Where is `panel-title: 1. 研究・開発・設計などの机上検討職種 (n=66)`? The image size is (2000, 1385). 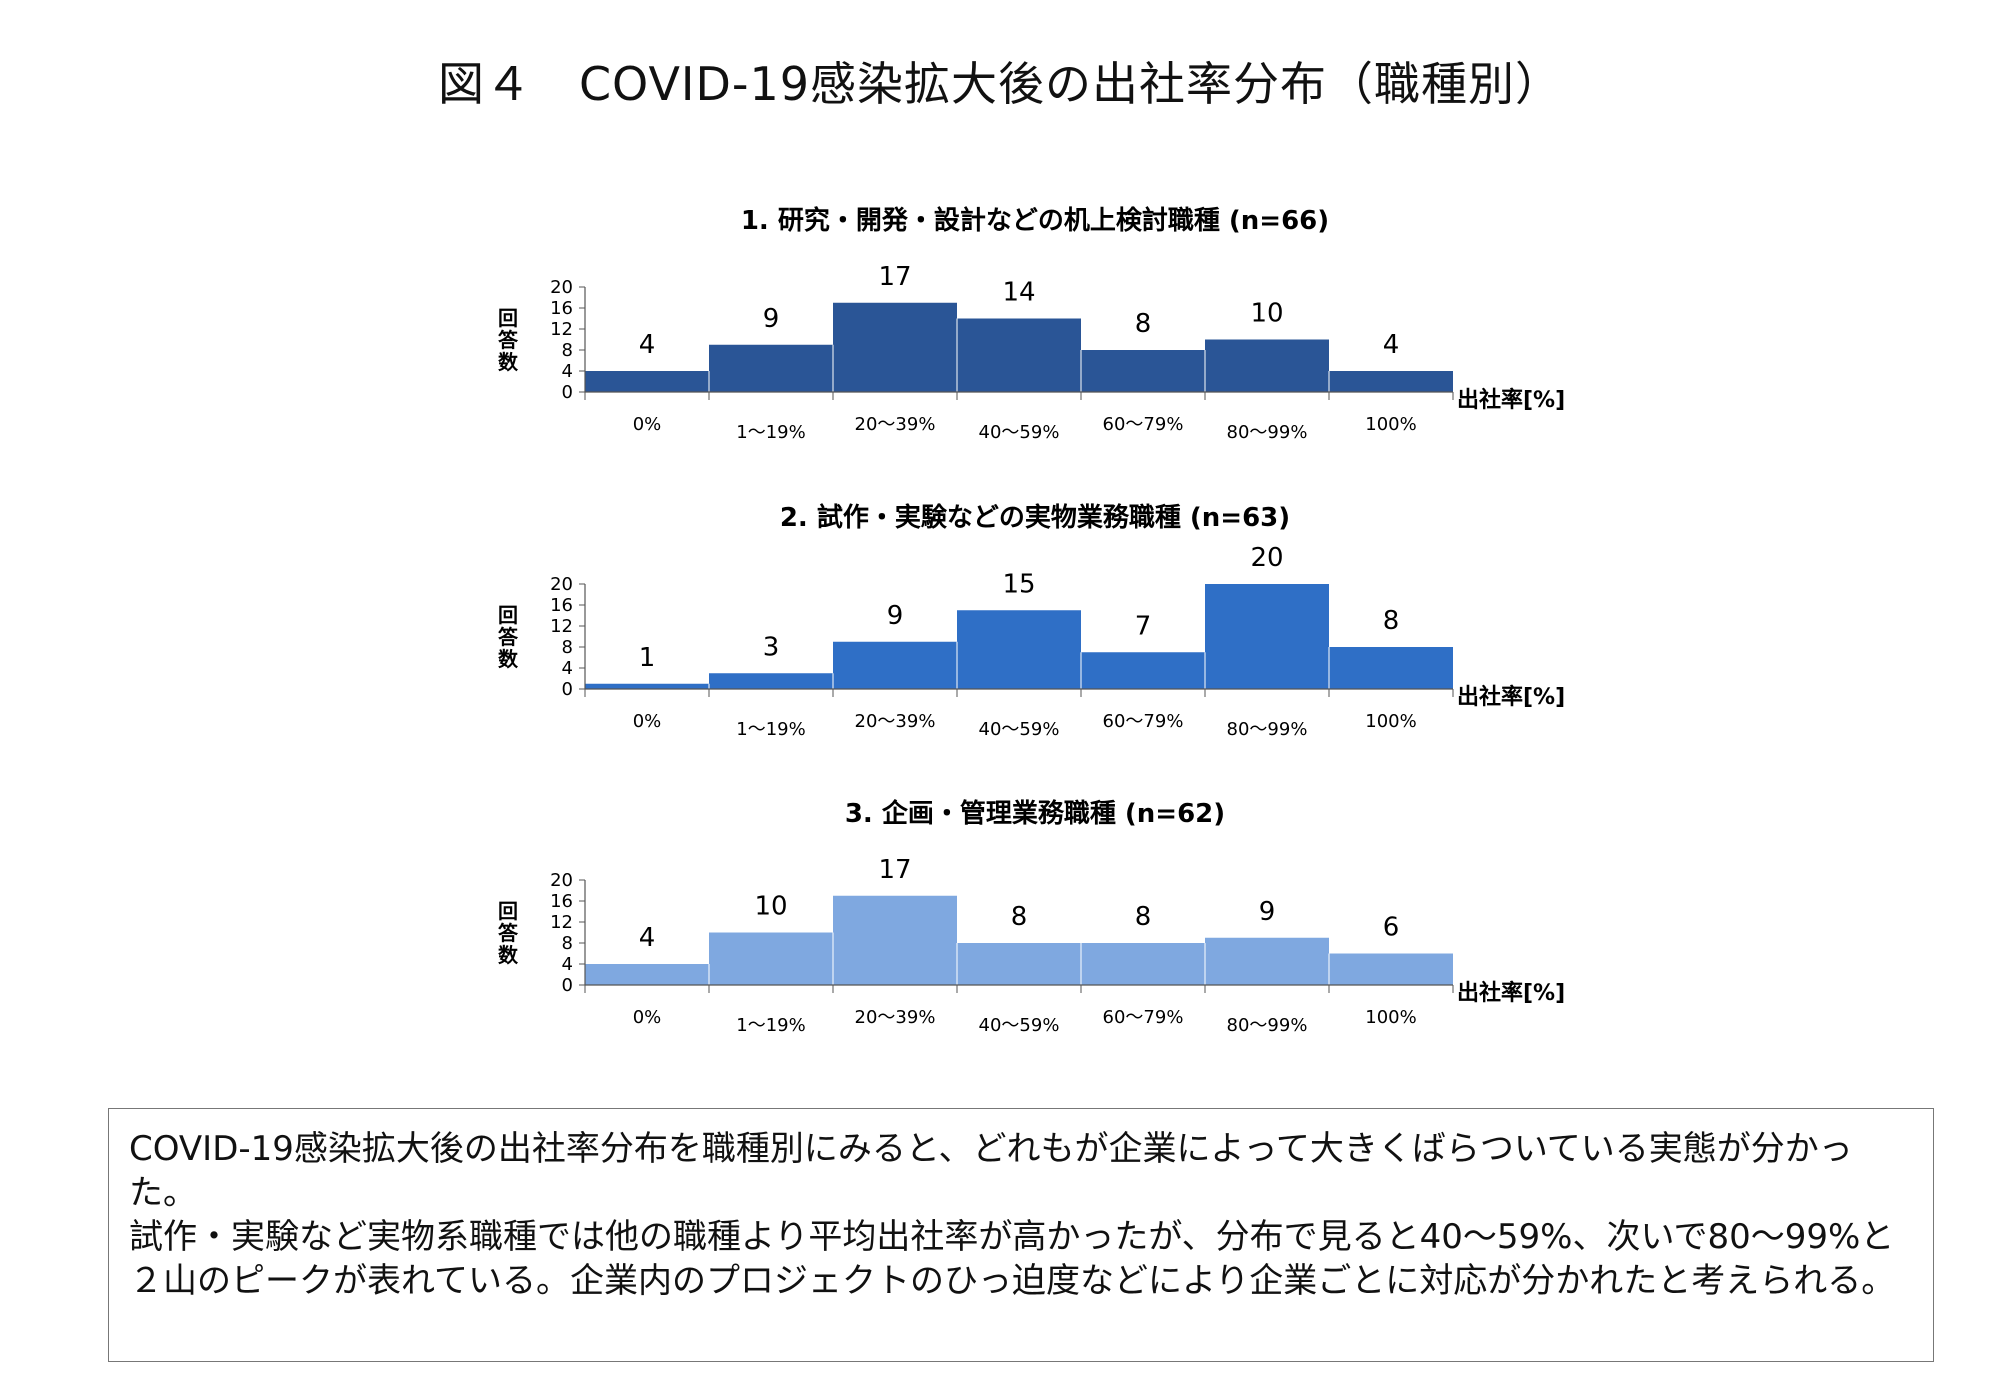
panel-title: 1. 研究・開発・設計などの机上検討職種 (n=66) is located at coordinates (1035, 220).